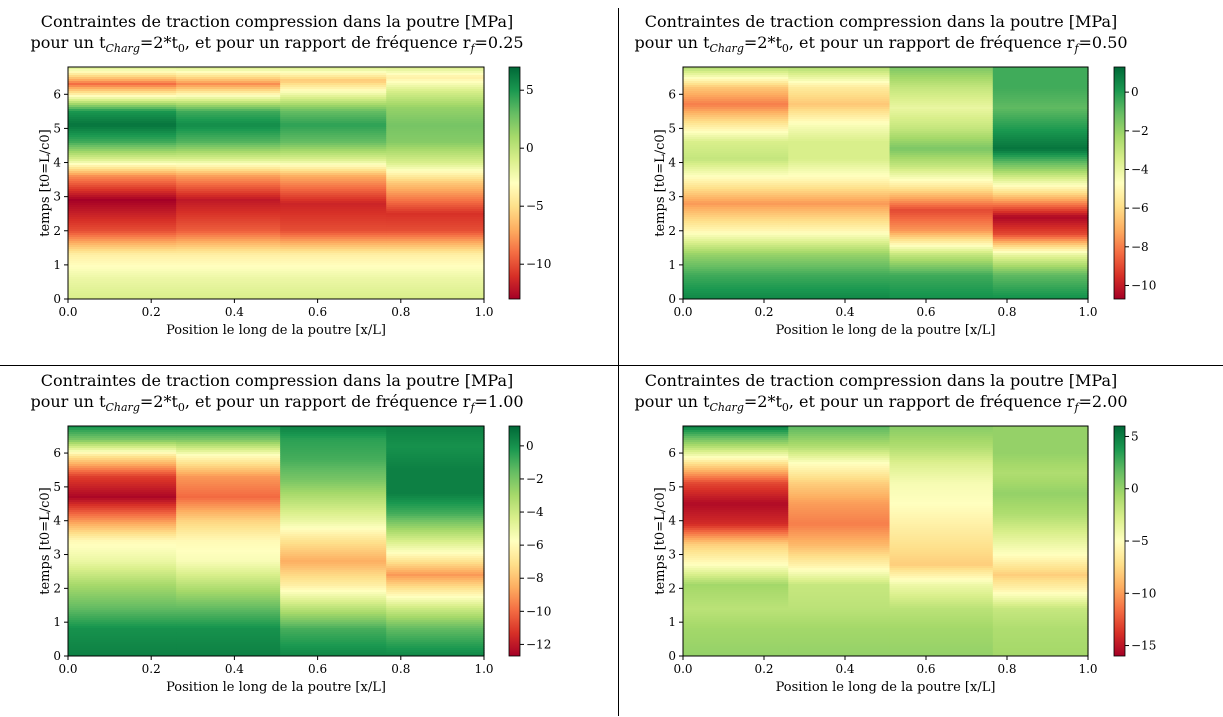 This screenshot has width=1223, height=717. Describe the element at coordinates (1140, 541) in the screenshot. I see `colorbar-tick-label: −5` at that location.